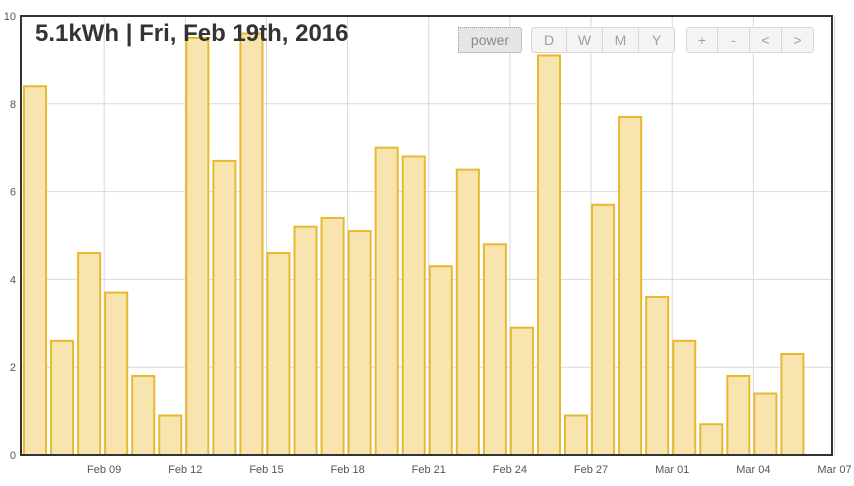 Image resolution: width=854 pixels, height=486 pixels. What do you see at coordinates (672, 470) in the screenshot?
I see `x-tick-label: Mar 01` at bounding box center [672, 470].